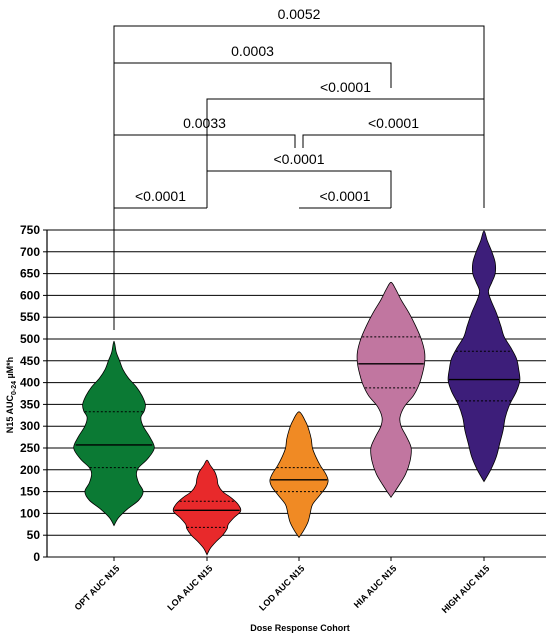 Image resolution: width=550 pixels, height=639 pixels. Describe the element at coordinates (30, 274) in the screenshot. I see `y-tick-label: 650` at that location.